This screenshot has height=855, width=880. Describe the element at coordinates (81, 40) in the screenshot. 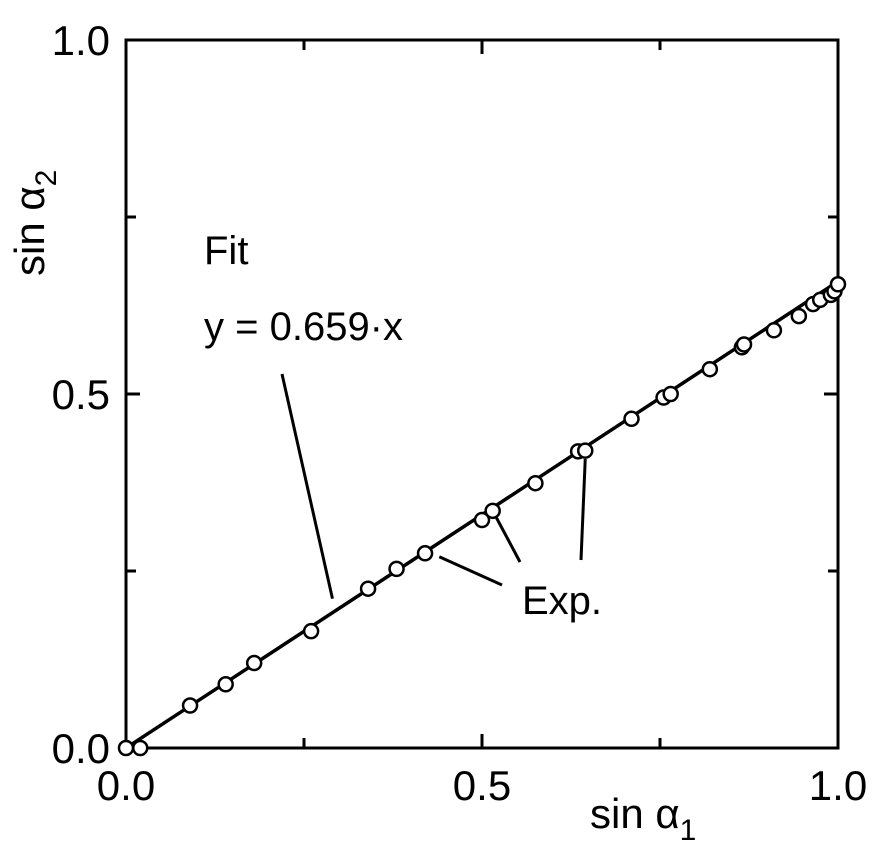

I see `y-tick-label: 1.0` at that location.